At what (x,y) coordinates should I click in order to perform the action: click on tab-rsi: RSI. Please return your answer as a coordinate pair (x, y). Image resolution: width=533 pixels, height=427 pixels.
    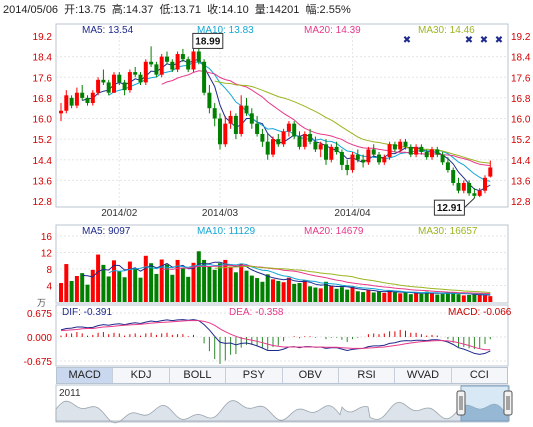
    Looking at the image, I should click on (367, 375).